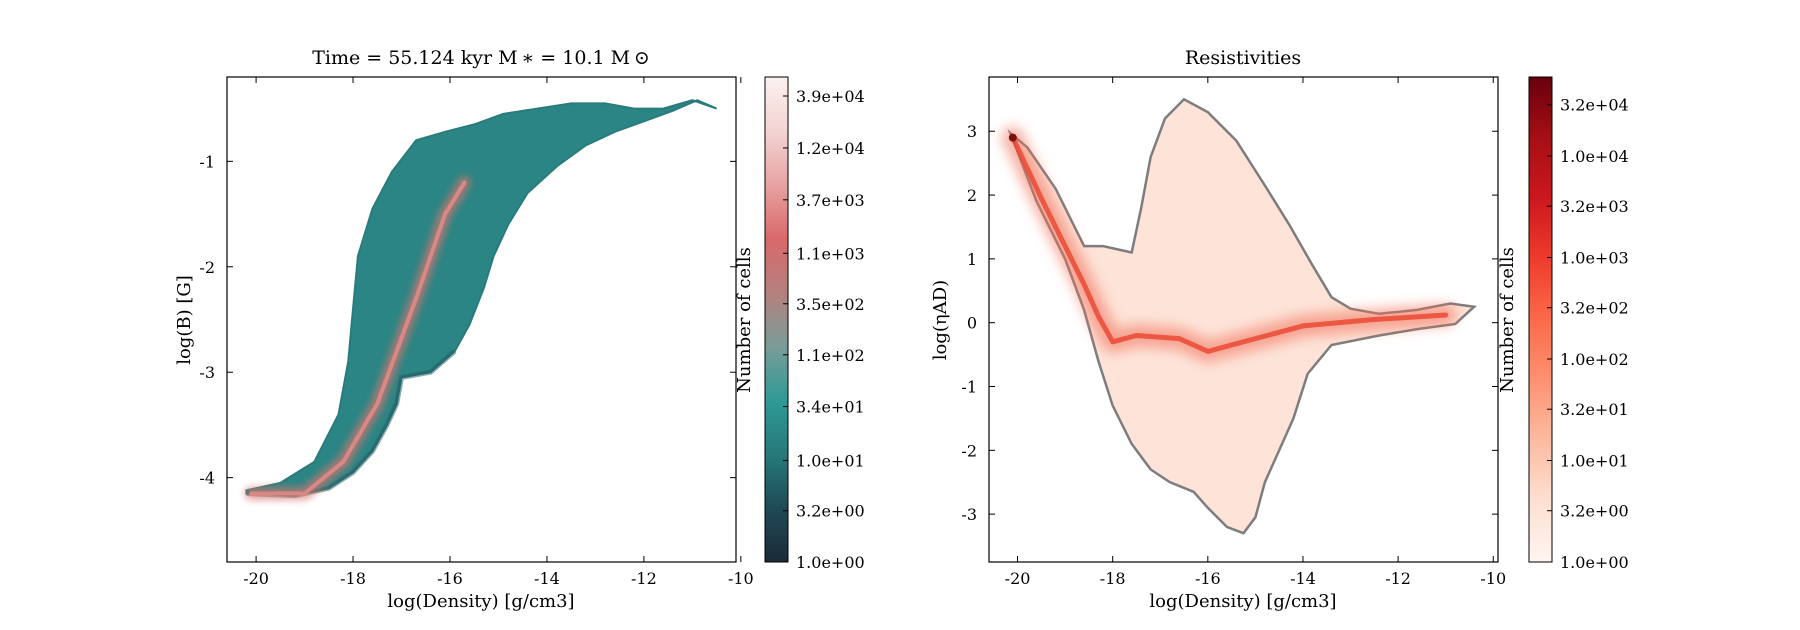 The image size is (1800, 630). What do you see at coordinates (1594, 105) in the screenshot?
I see `colorbar-tick-label: 3.2e+04` at bounding box center [1594, 105].